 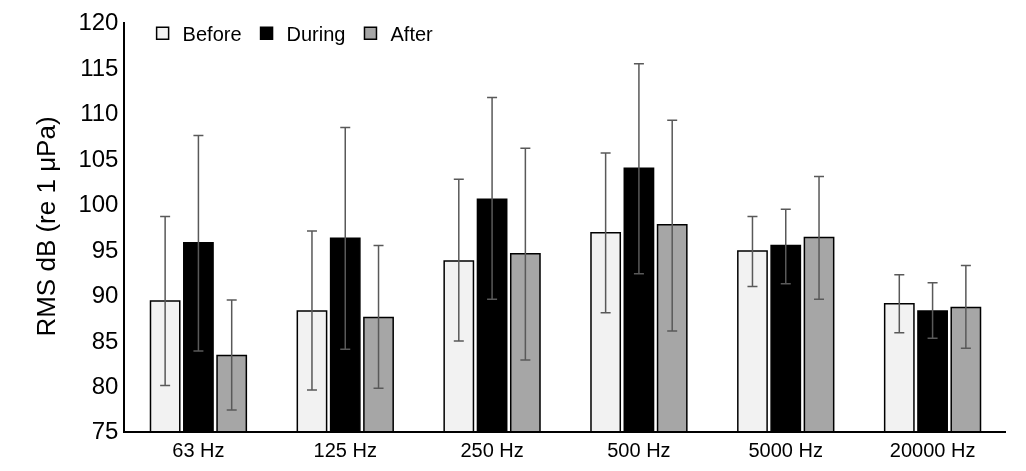 I want to click on x-tick-label: 125 Hz, so click(x=345, y=449).